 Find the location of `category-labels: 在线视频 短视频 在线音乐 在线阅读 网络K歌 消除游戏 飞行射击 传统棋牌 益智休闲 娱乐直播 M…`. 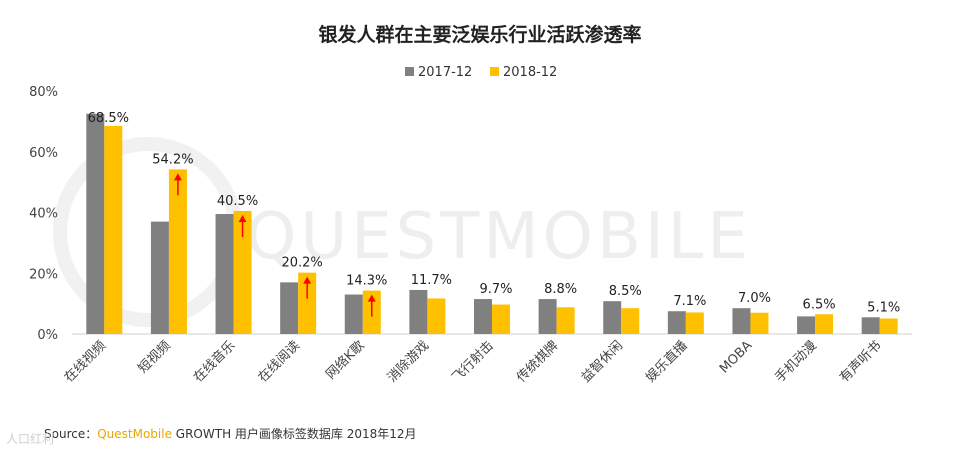

category-labels: 在线视频 短视频 在线音乐 在线阅读 网络K歌 消除游戏 飞行射击 传统棋牌 益智休闲 娱乐直播 M… is located at coordinates (473, 362).